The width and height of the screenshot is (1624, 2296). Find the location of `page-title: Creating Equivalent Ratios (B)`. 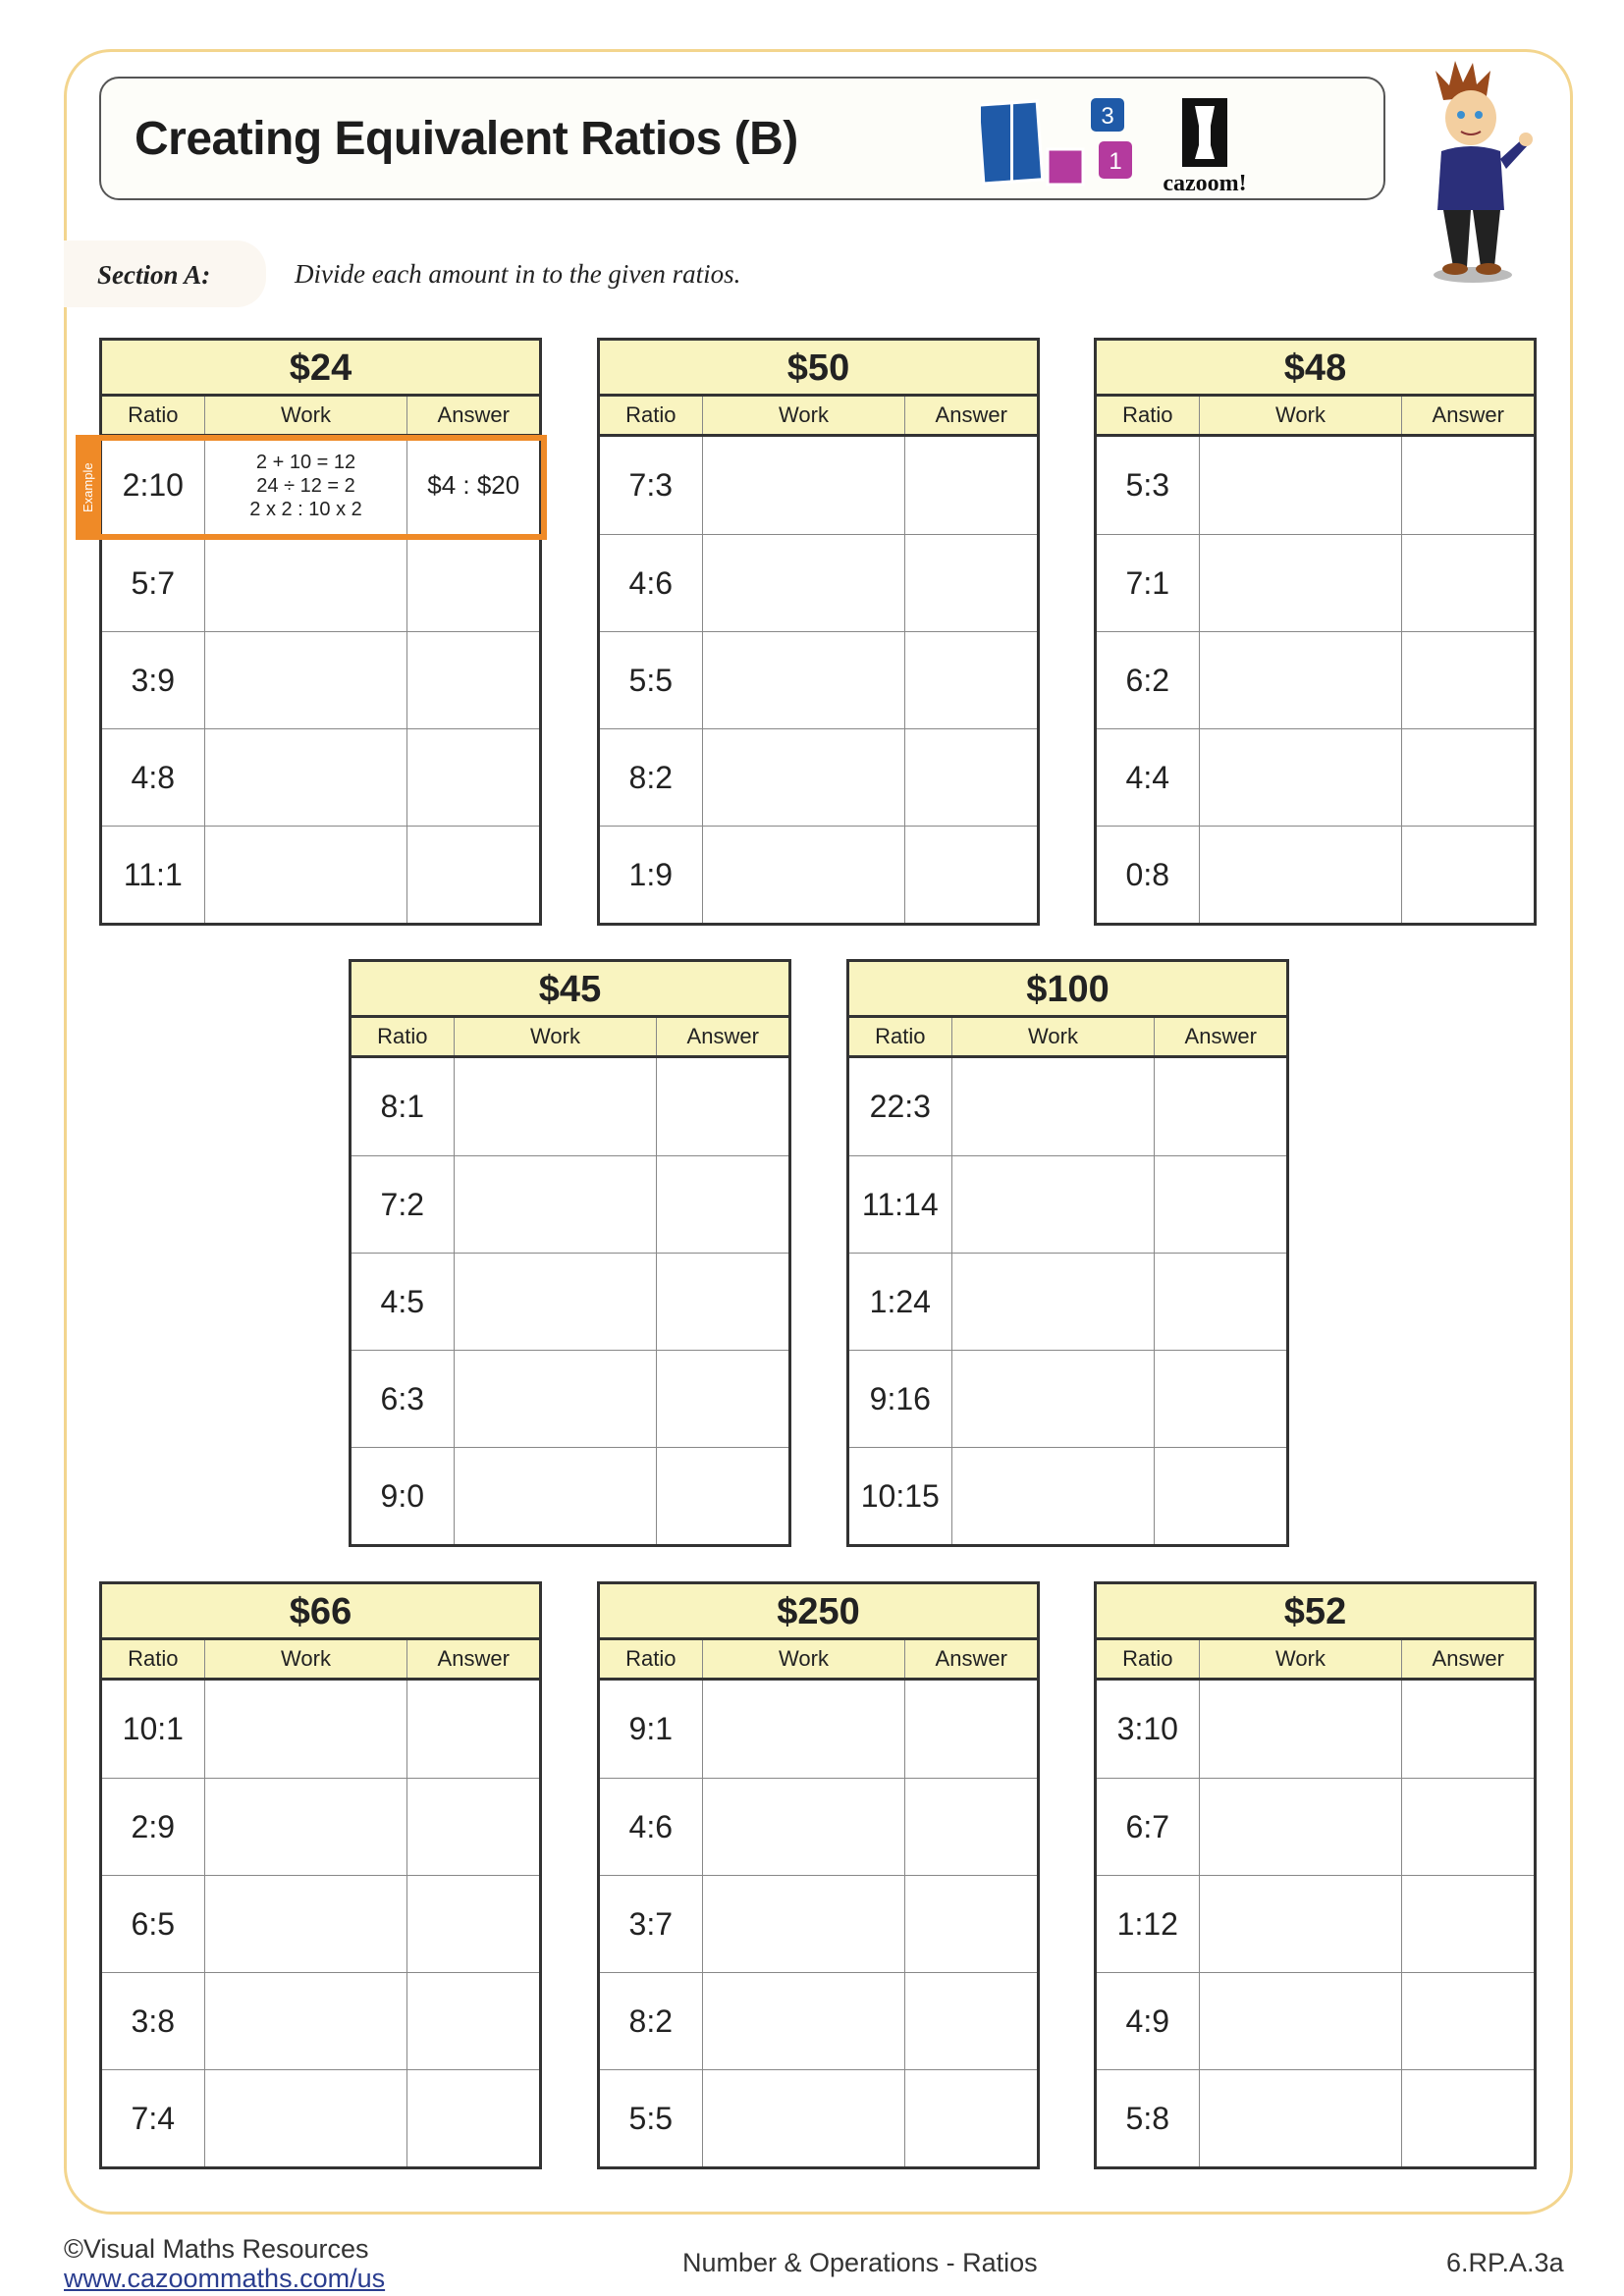

page-title: Creating Equivalent Ratios (B) is located at coordinates (466, 139).